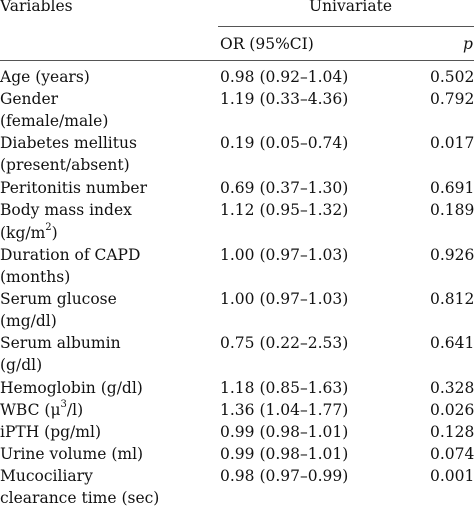 This screenshot has height=509, width=474. Describe the element at coordinates (70, 255) in the screenshot. I see `row-label-capd: Duration of CAPD` at that location.